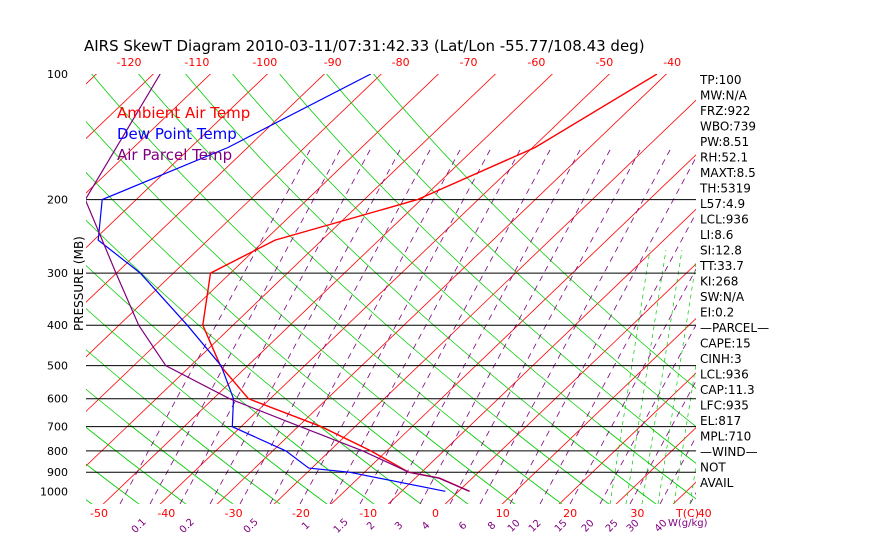 Image resolution: width=870 pixels, height=560 pixels. Describe the element at coordinates (725, 111) in the screenshot. I see `index-label: FRZ:922` at that location.